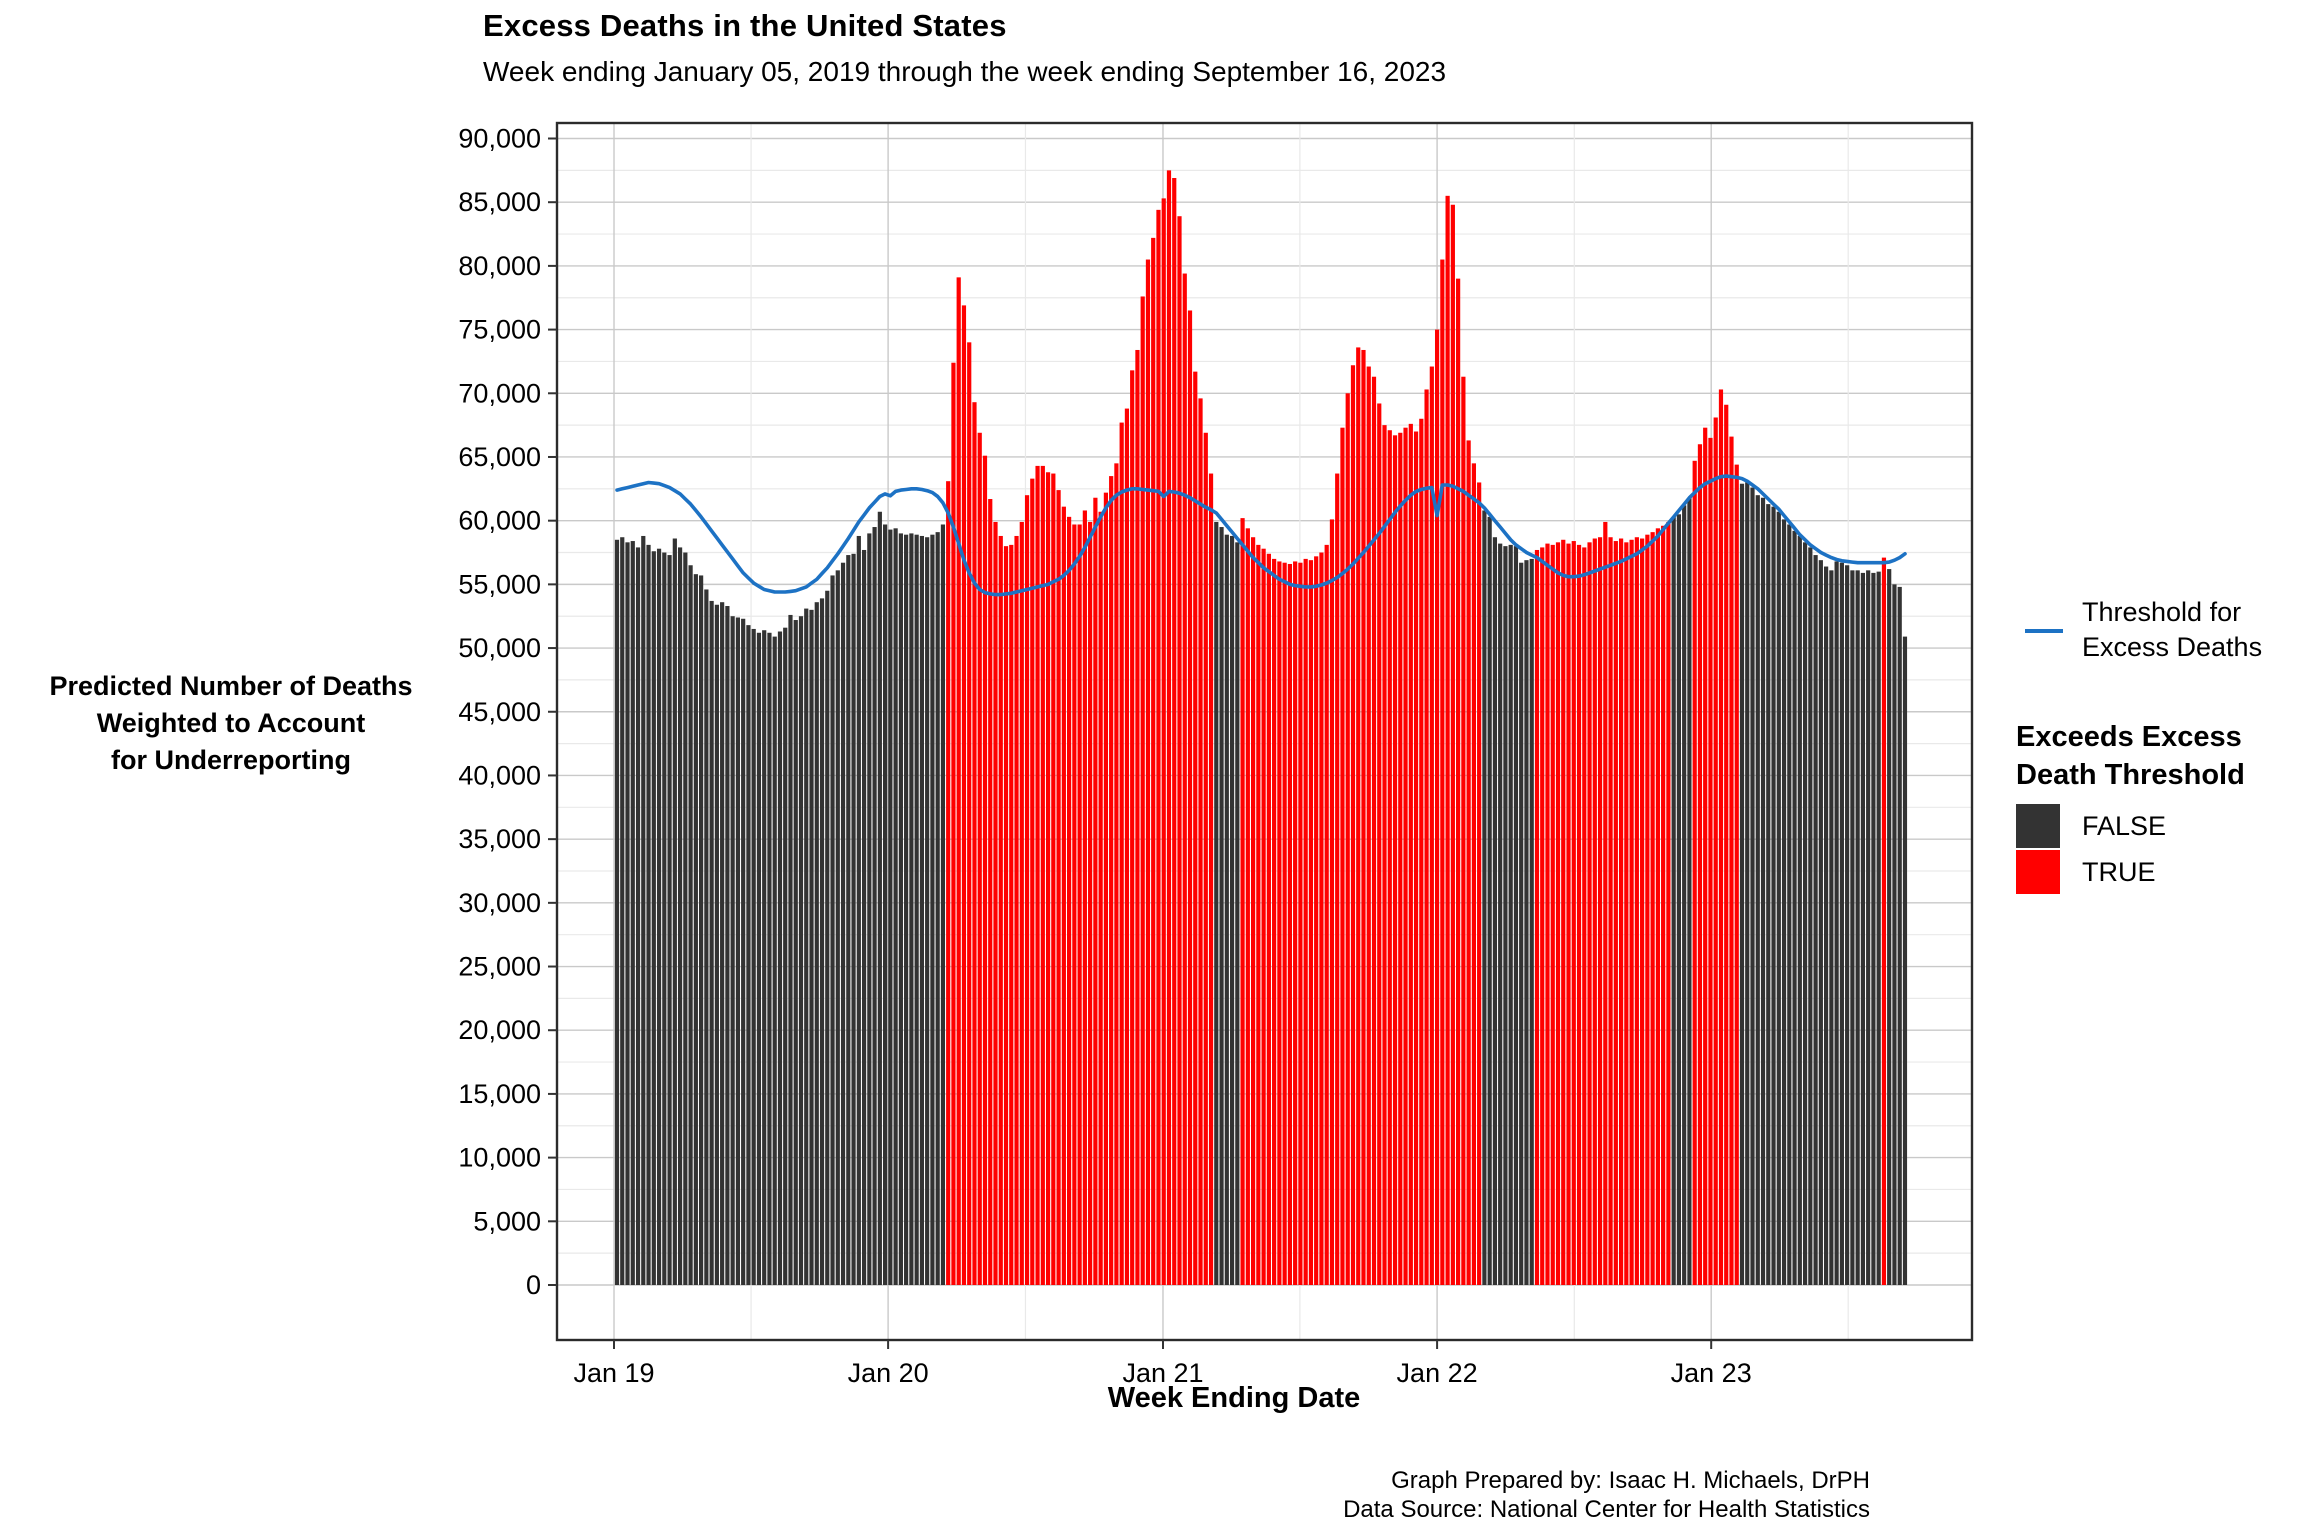 This screenshot has width=2304, height=1536. What do you see at coordinates (499, 712) in the screenshot?
I see `y-tick-label: 45,000` at bounding box center [499, 712].